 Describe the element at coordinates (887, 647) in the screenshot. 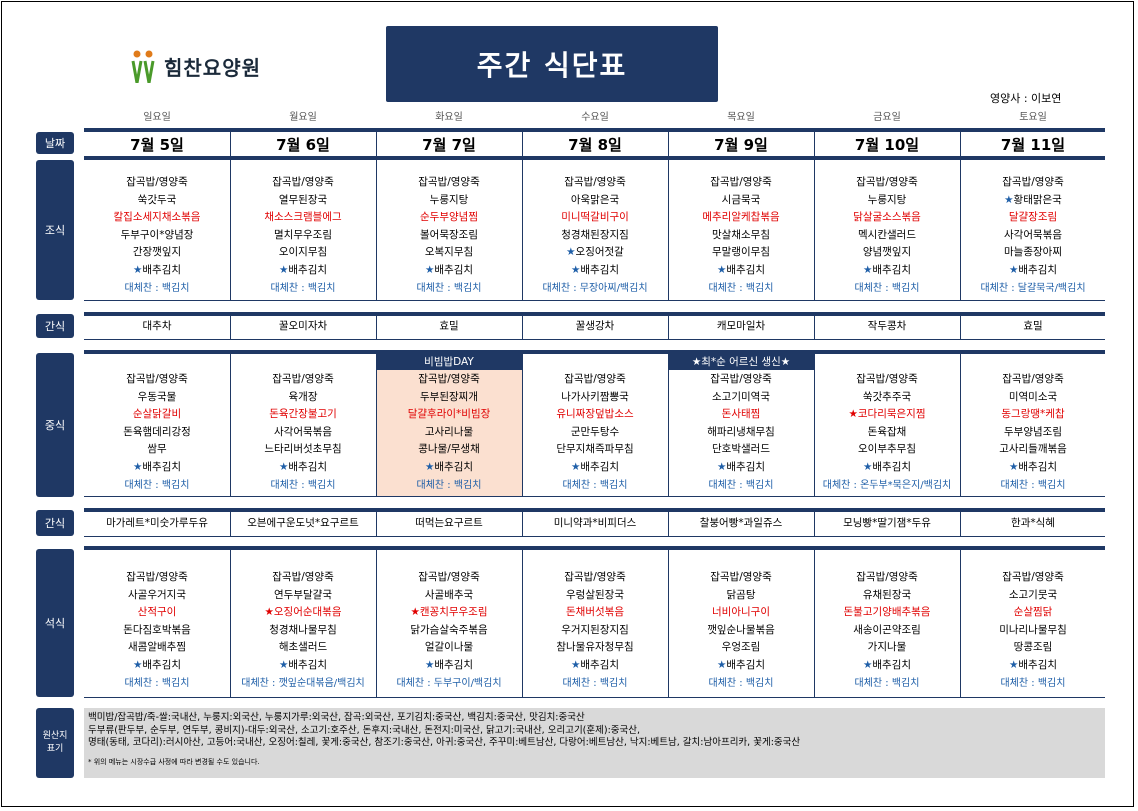

I see `dinner-item: 가지나물` at that location.